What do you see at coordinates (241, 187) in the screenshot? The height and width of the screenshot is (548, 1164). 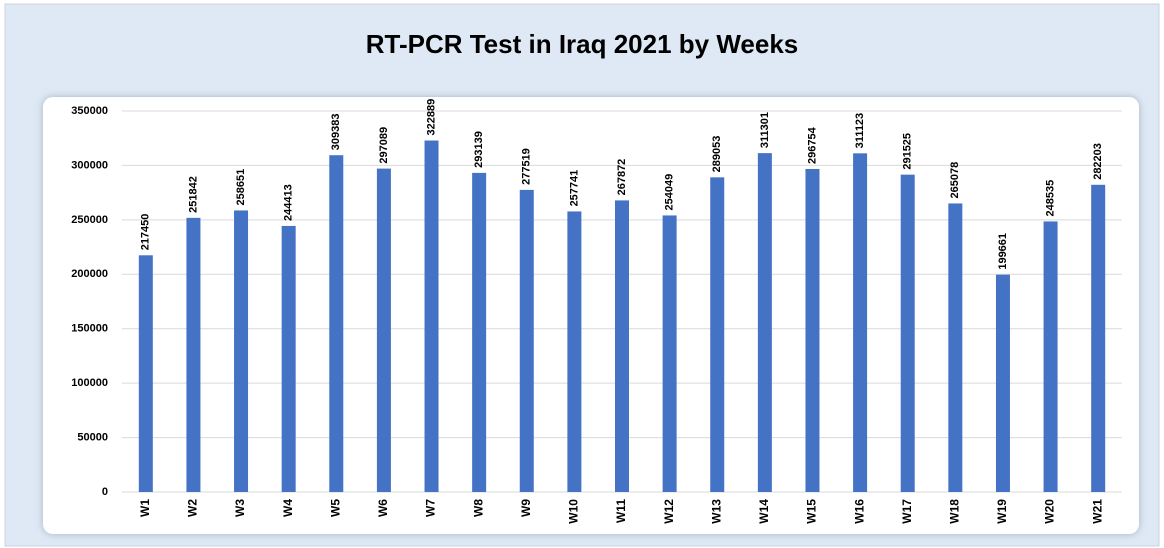 I see `data-label: 258651` at bounding box center [241, 187].